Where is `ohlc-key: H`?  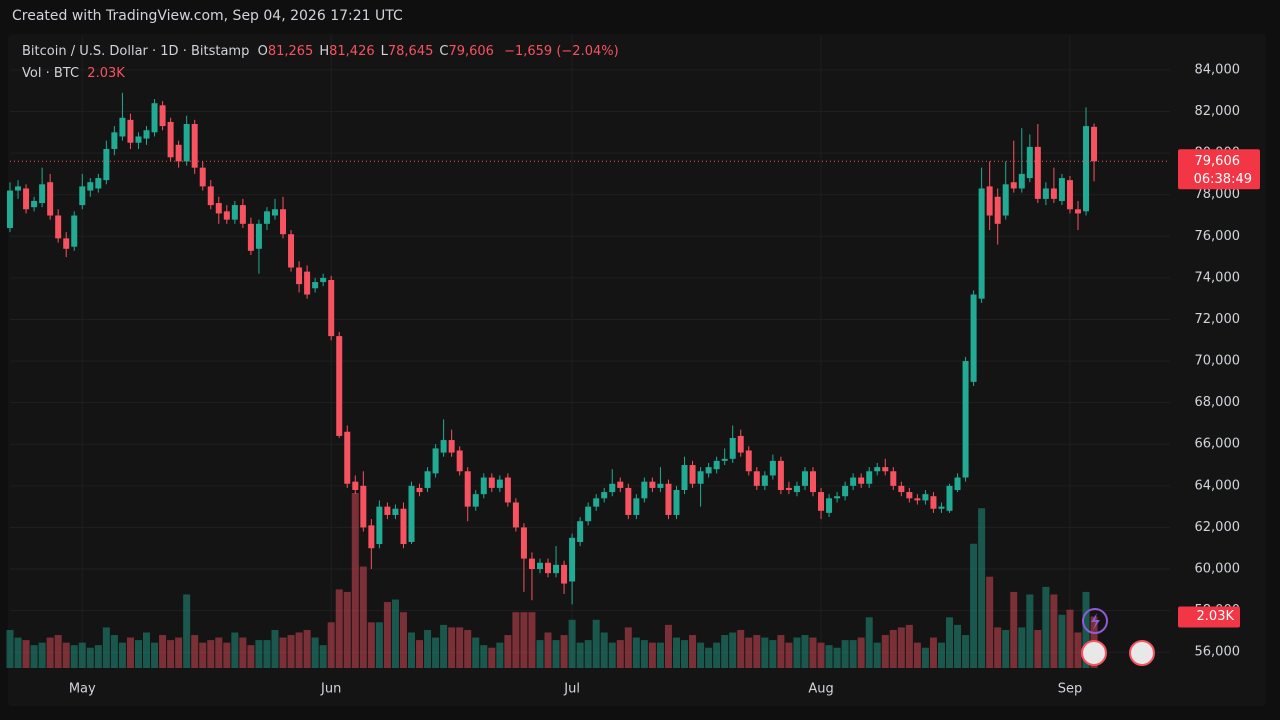
ohlc-key: H is located at coordinates (324, 51).